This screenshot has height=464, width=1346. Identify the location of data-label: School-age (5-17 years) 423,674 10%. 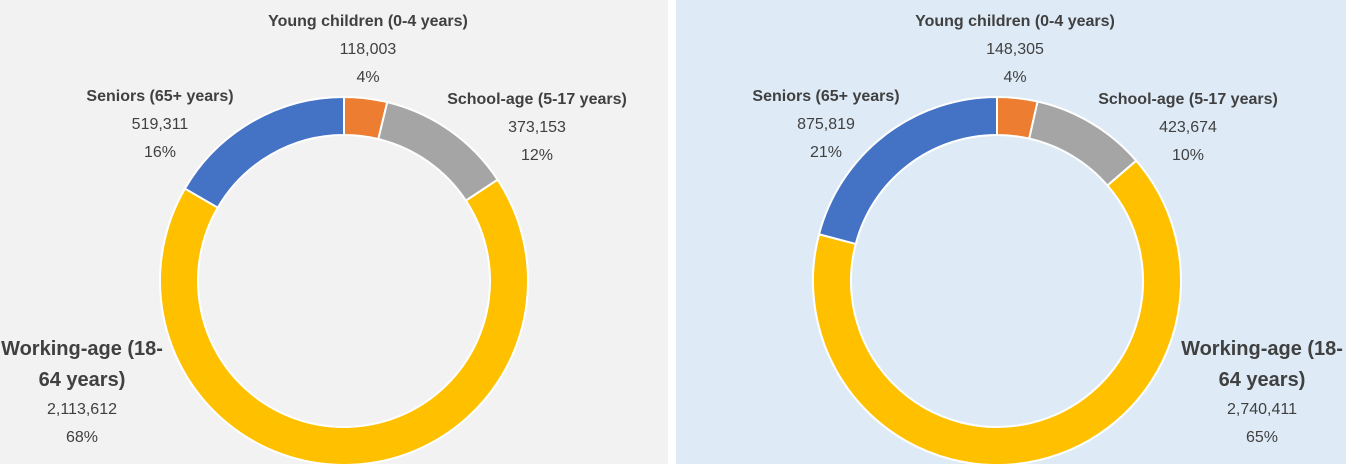
(1188, 128).